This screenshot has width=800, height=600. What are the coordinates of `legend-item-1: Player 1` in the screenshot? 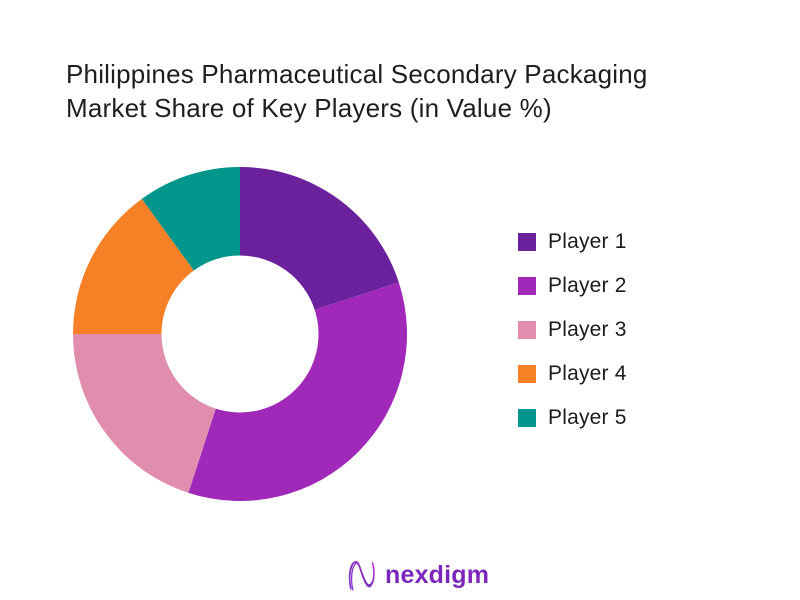 It's located at (572, 241).